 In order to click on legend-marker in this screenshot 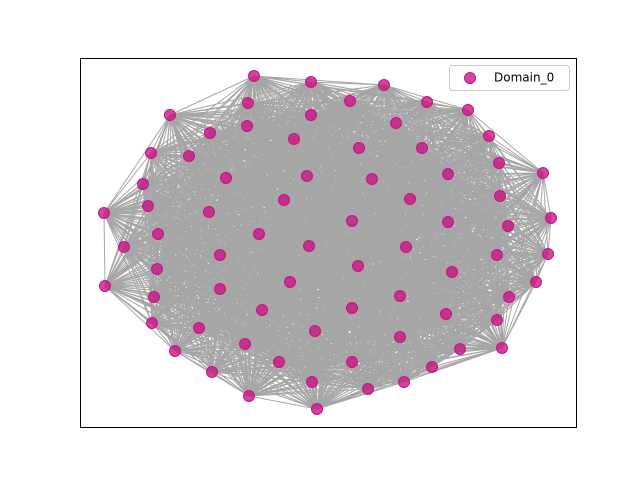, I will do `click(470, 78)`.